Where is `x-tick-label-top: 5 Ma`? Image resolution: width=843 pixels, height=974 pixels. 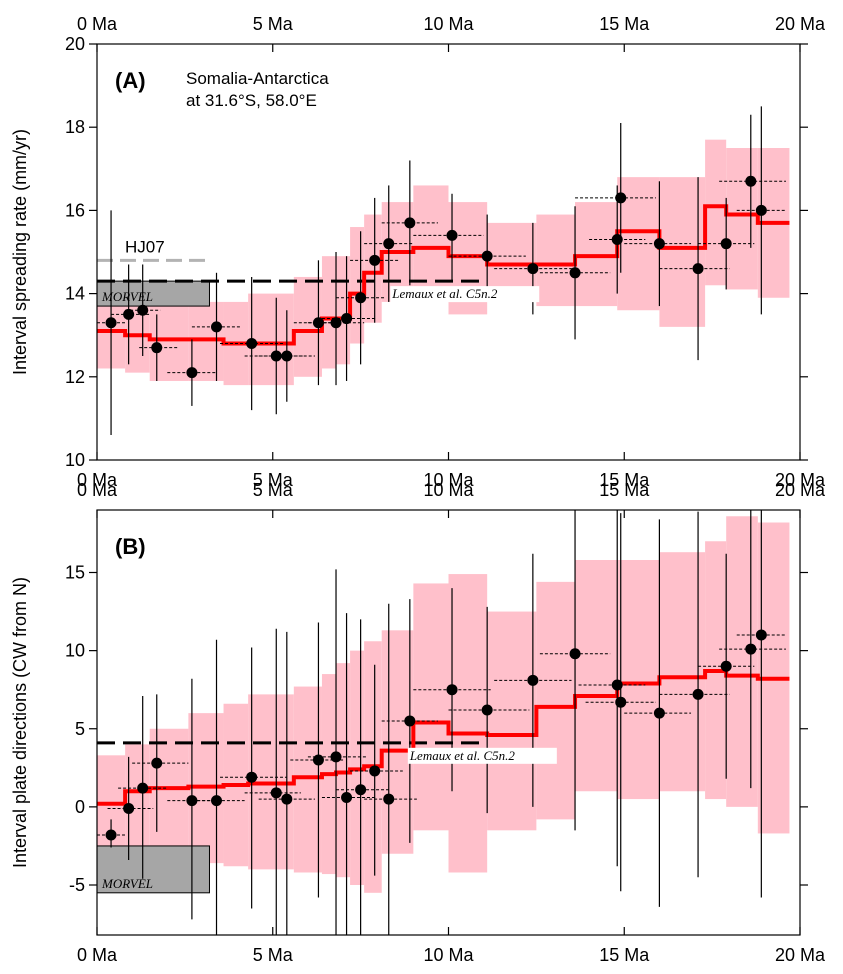 x-tick-label-top: 5 Ma is located at coordinates (273, 490).